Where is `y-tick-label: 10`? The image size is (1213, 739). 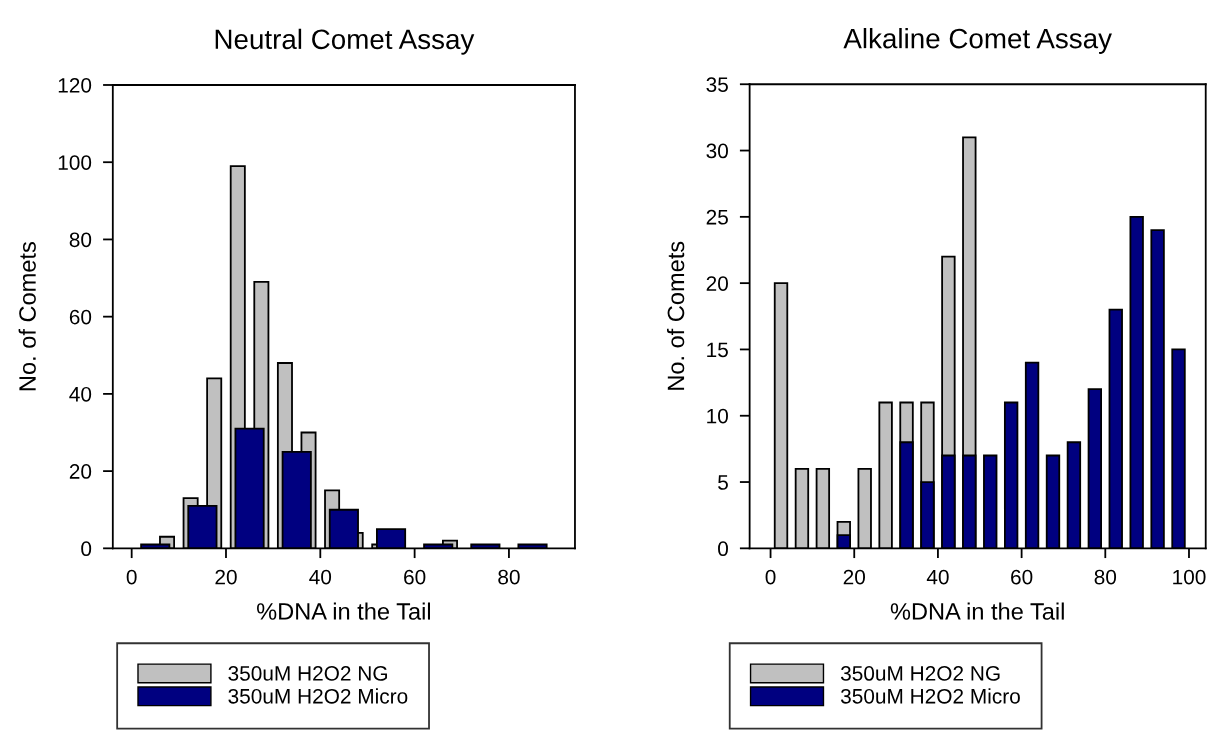 y-tick-label: 10 is located at coordinates (717, 416).